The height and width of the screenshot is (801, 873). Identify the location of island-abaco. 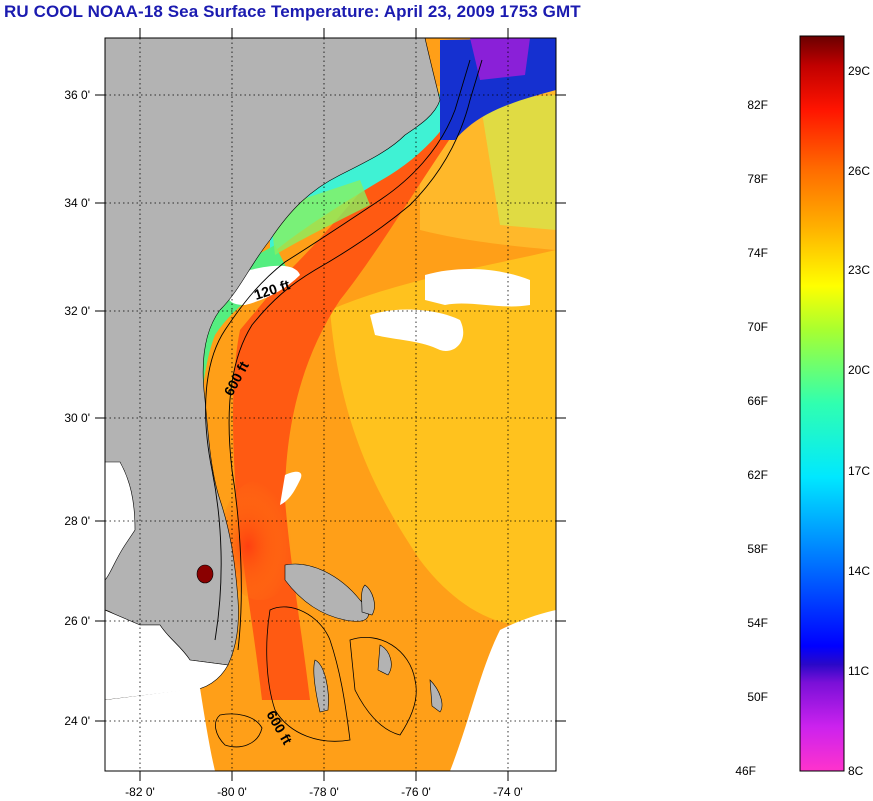
(368, 600).